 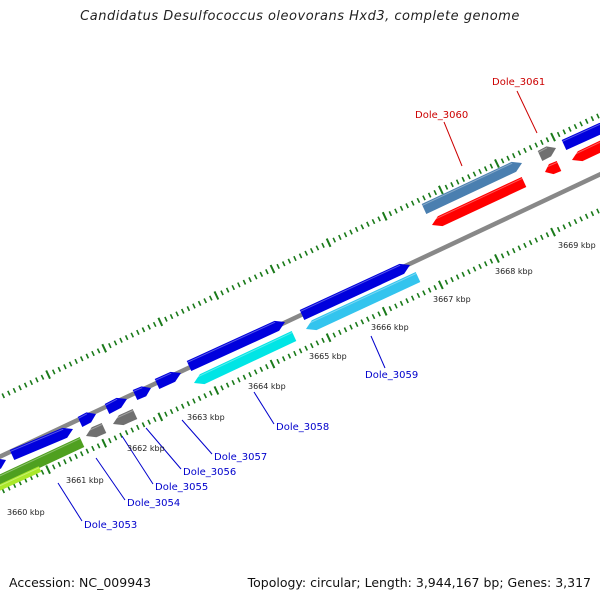 I want to click on gene-arrow-dole-3061-upper, so click(x=546, y=153).